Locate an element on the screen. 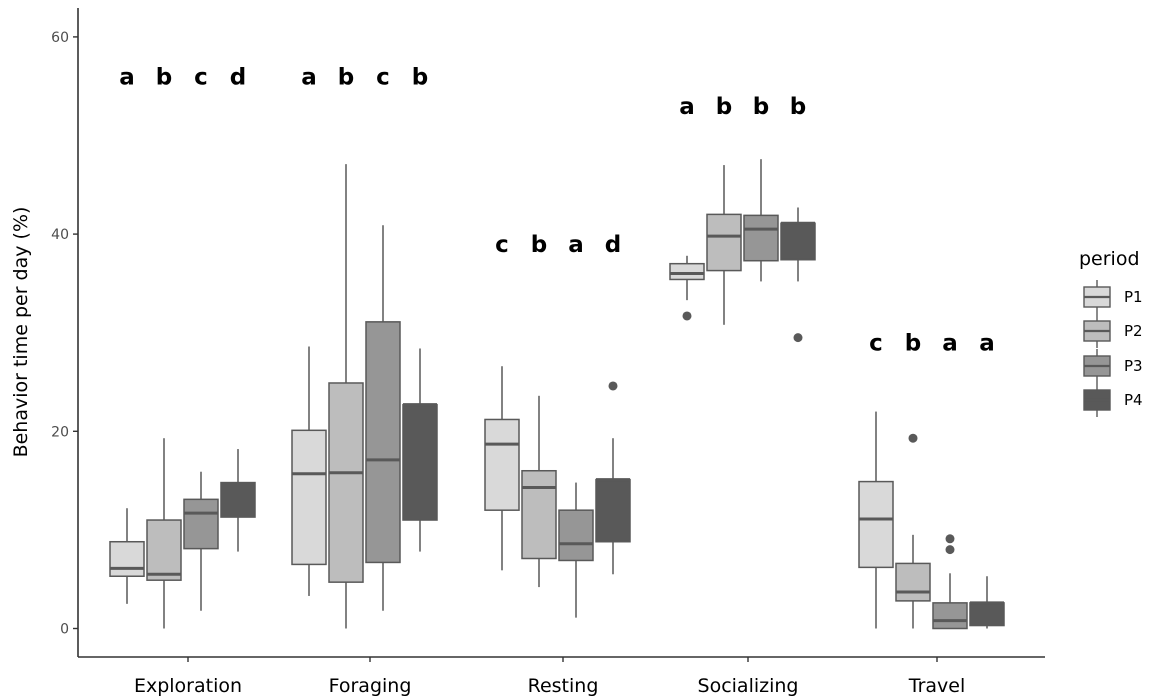 This screenshot has width=1151, height=697. x-tick-label: Exploration is located at coordinates (188, 686).